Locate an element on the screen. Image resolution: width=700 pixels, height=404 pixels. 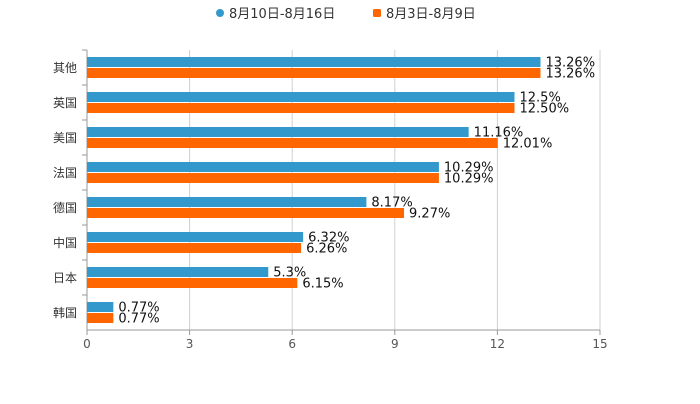
category-label-4: 德国 is located at coordinates (65, 207).